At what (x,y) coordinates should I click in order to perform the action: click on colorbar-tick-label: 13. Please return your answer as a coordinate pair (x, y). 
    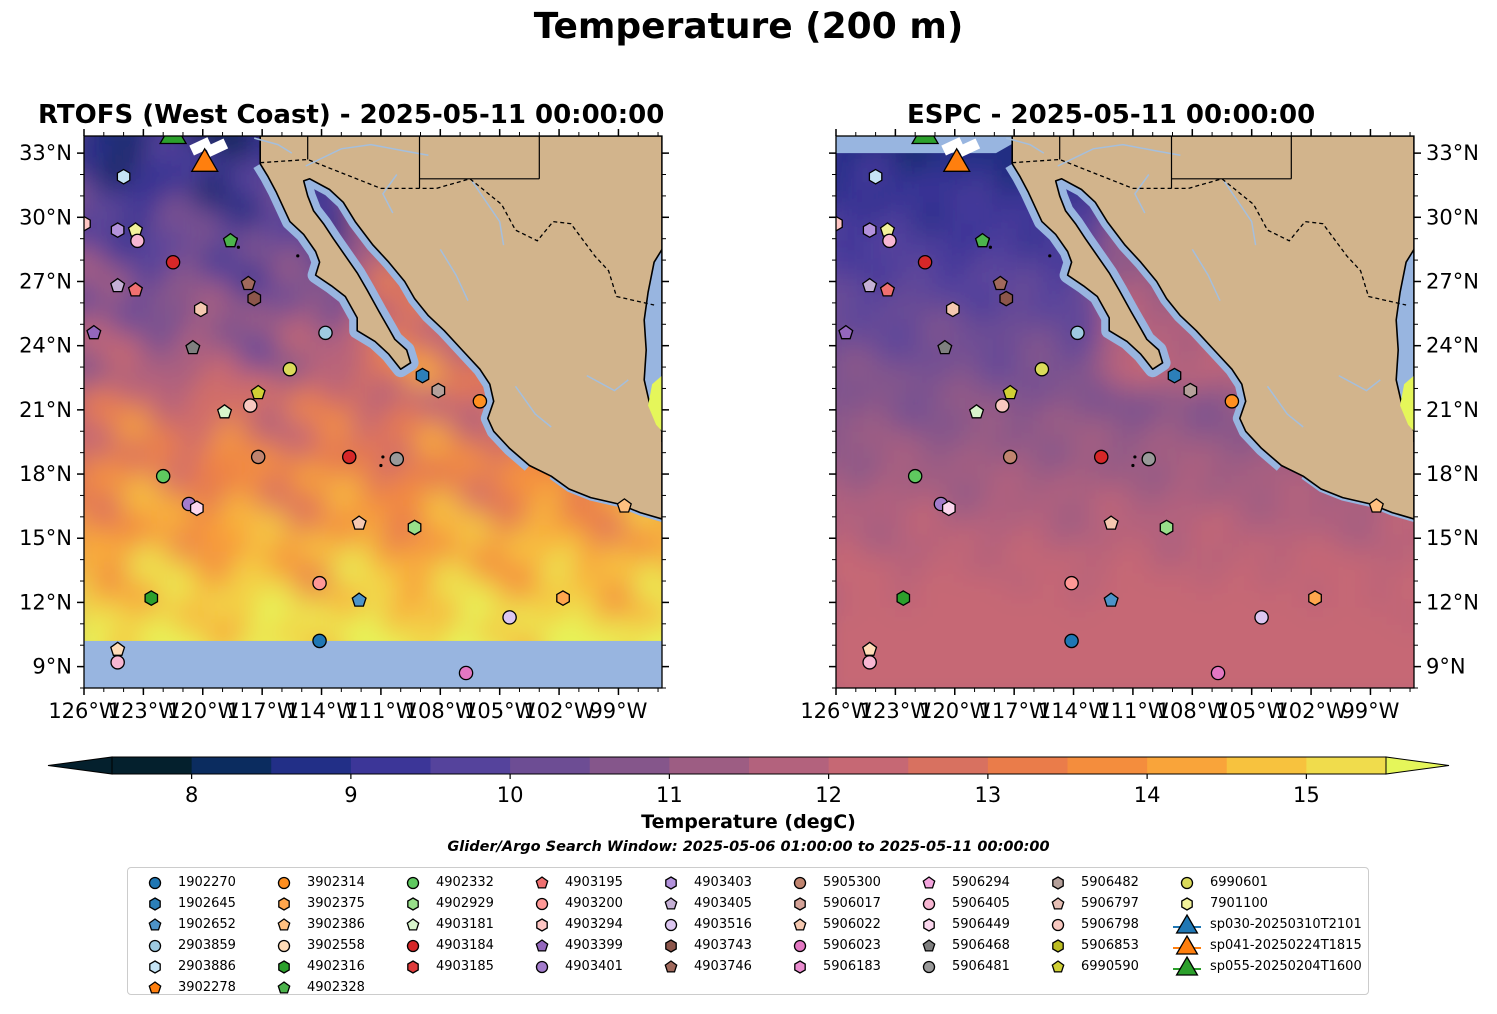
    Looking at the image, I should click on (988, 795).